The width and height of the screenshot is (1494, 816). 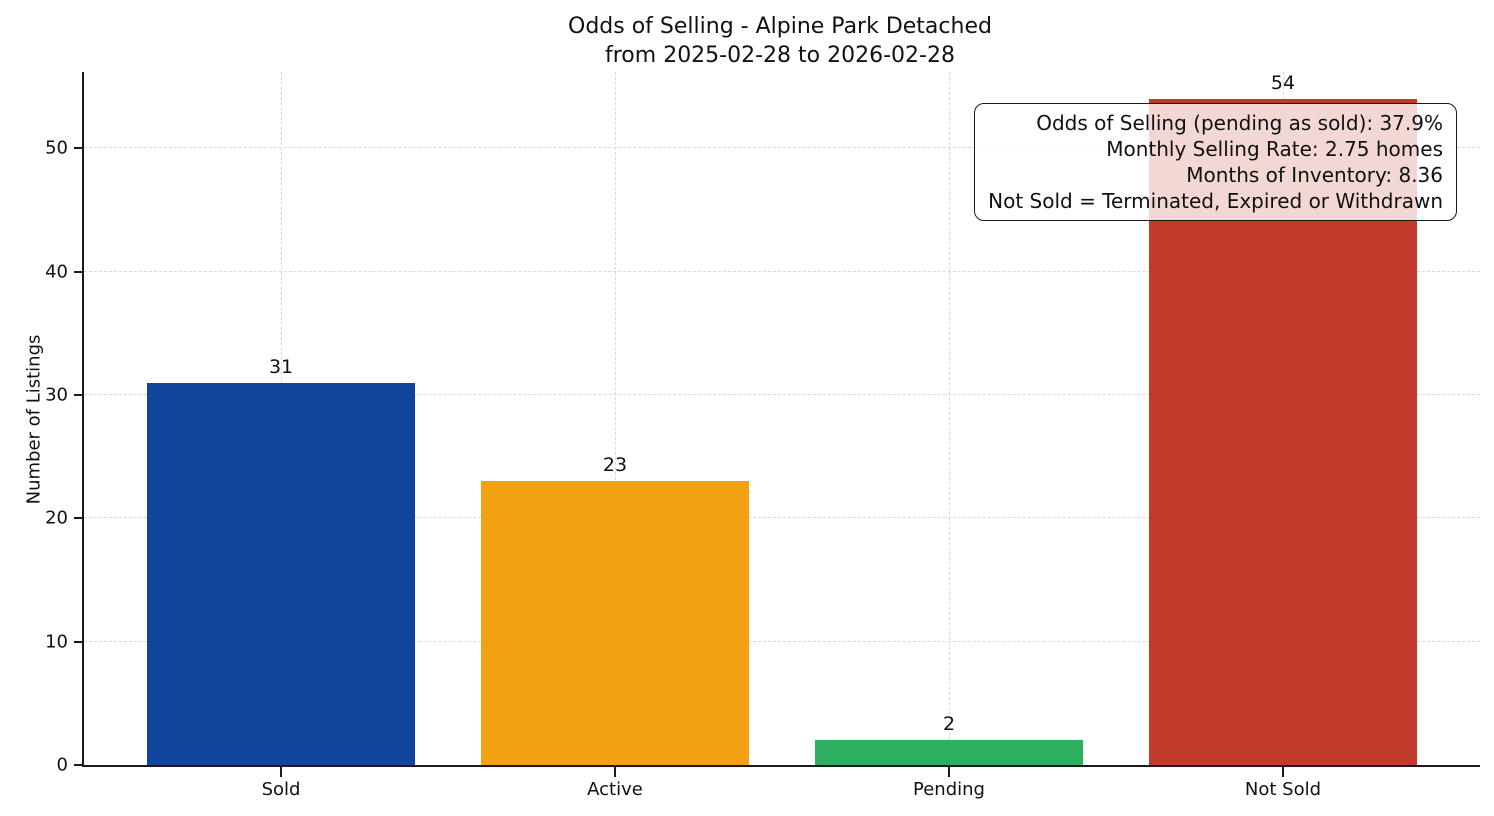 I want to click on bar-pending, so click(x=949, y=752).